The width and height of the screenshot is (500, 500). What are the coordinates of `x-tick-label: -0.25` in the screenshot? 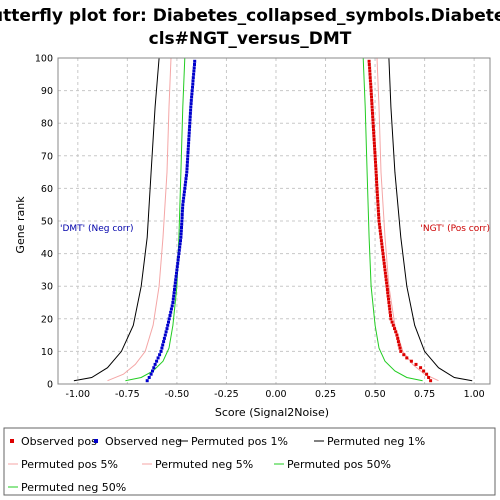 It's located at (226, 394).